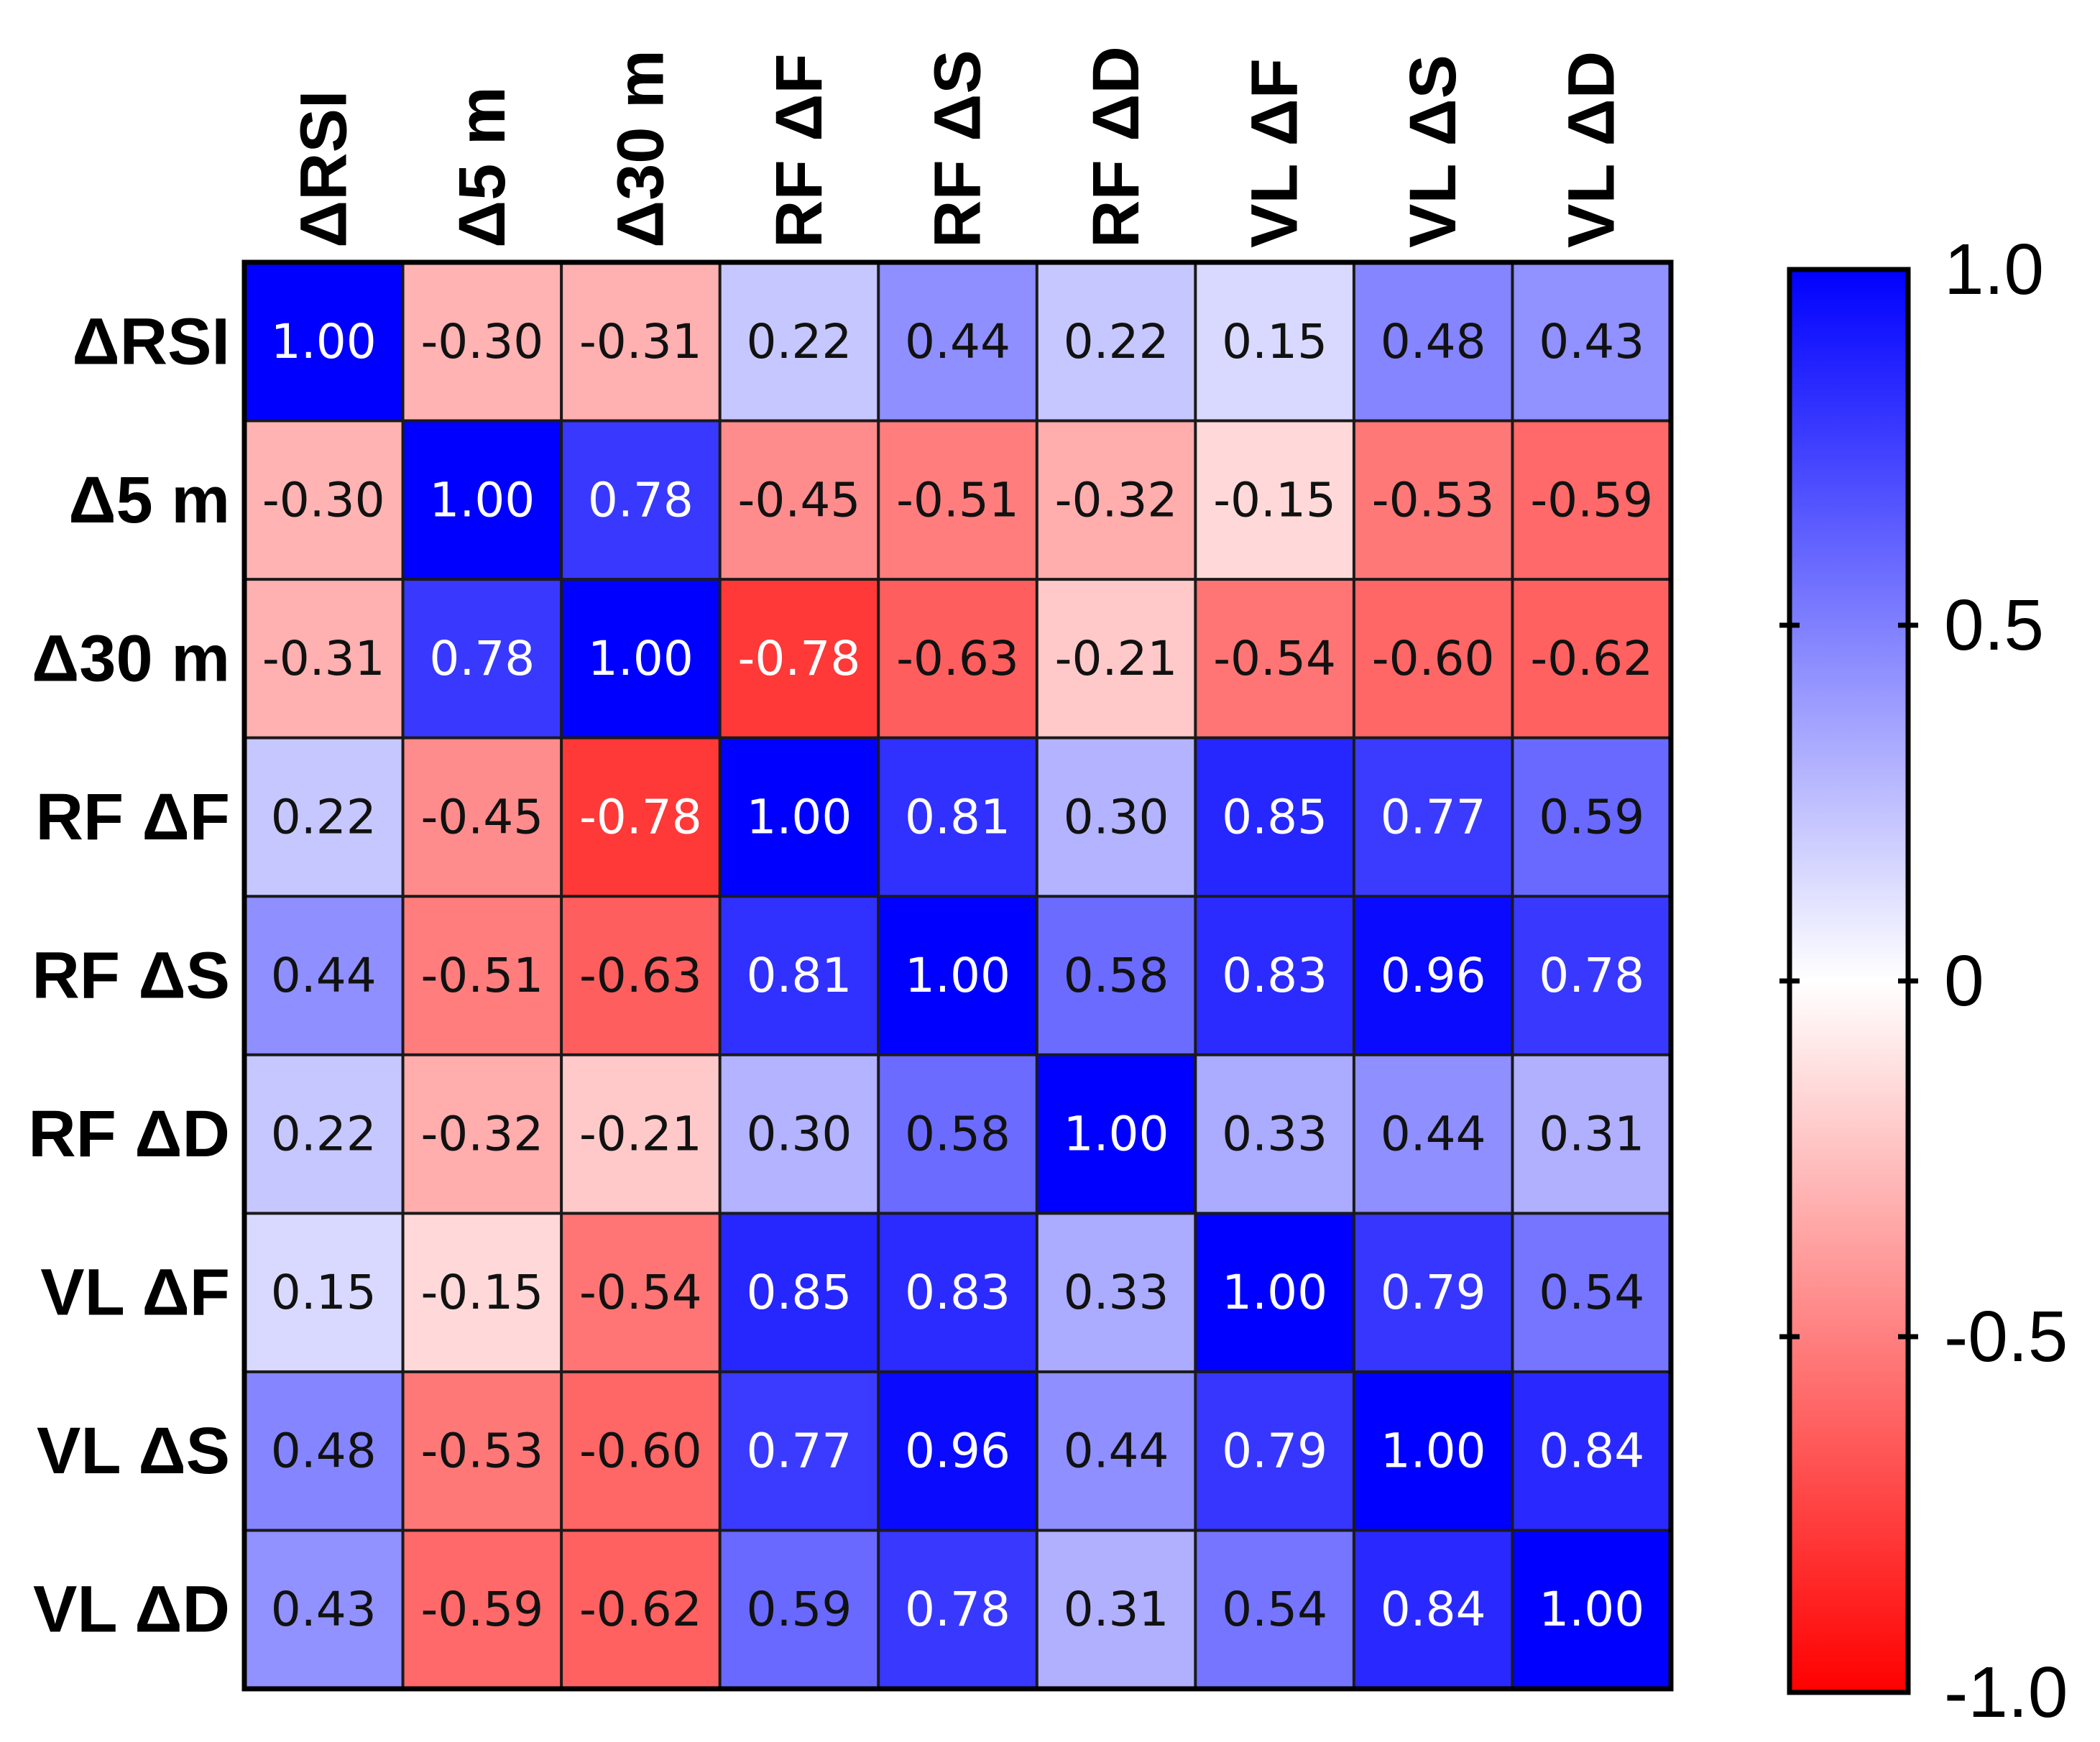 The width and height of the screenshot is (2100, 1742). What do you see at coordinates (640, 1609) in the screenshot?
I see `cell-value-label-r8-c2: -0.62` at bounding box center [640, 1609].